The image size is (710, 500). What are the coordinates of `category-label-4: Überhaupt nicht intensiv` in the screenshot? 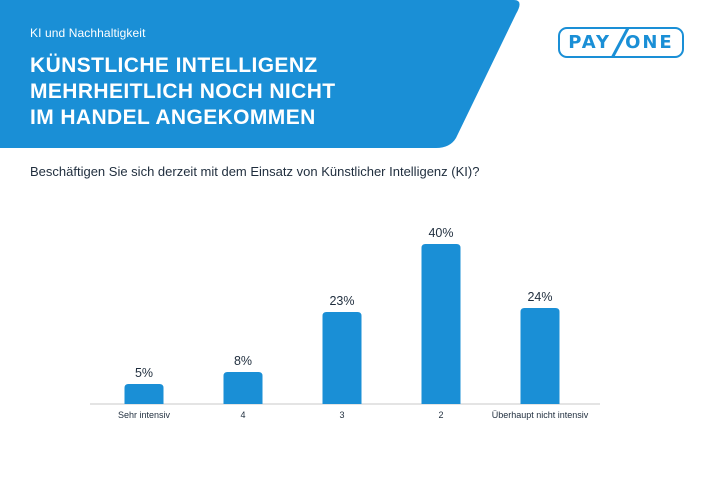 It's located at (540, 415).